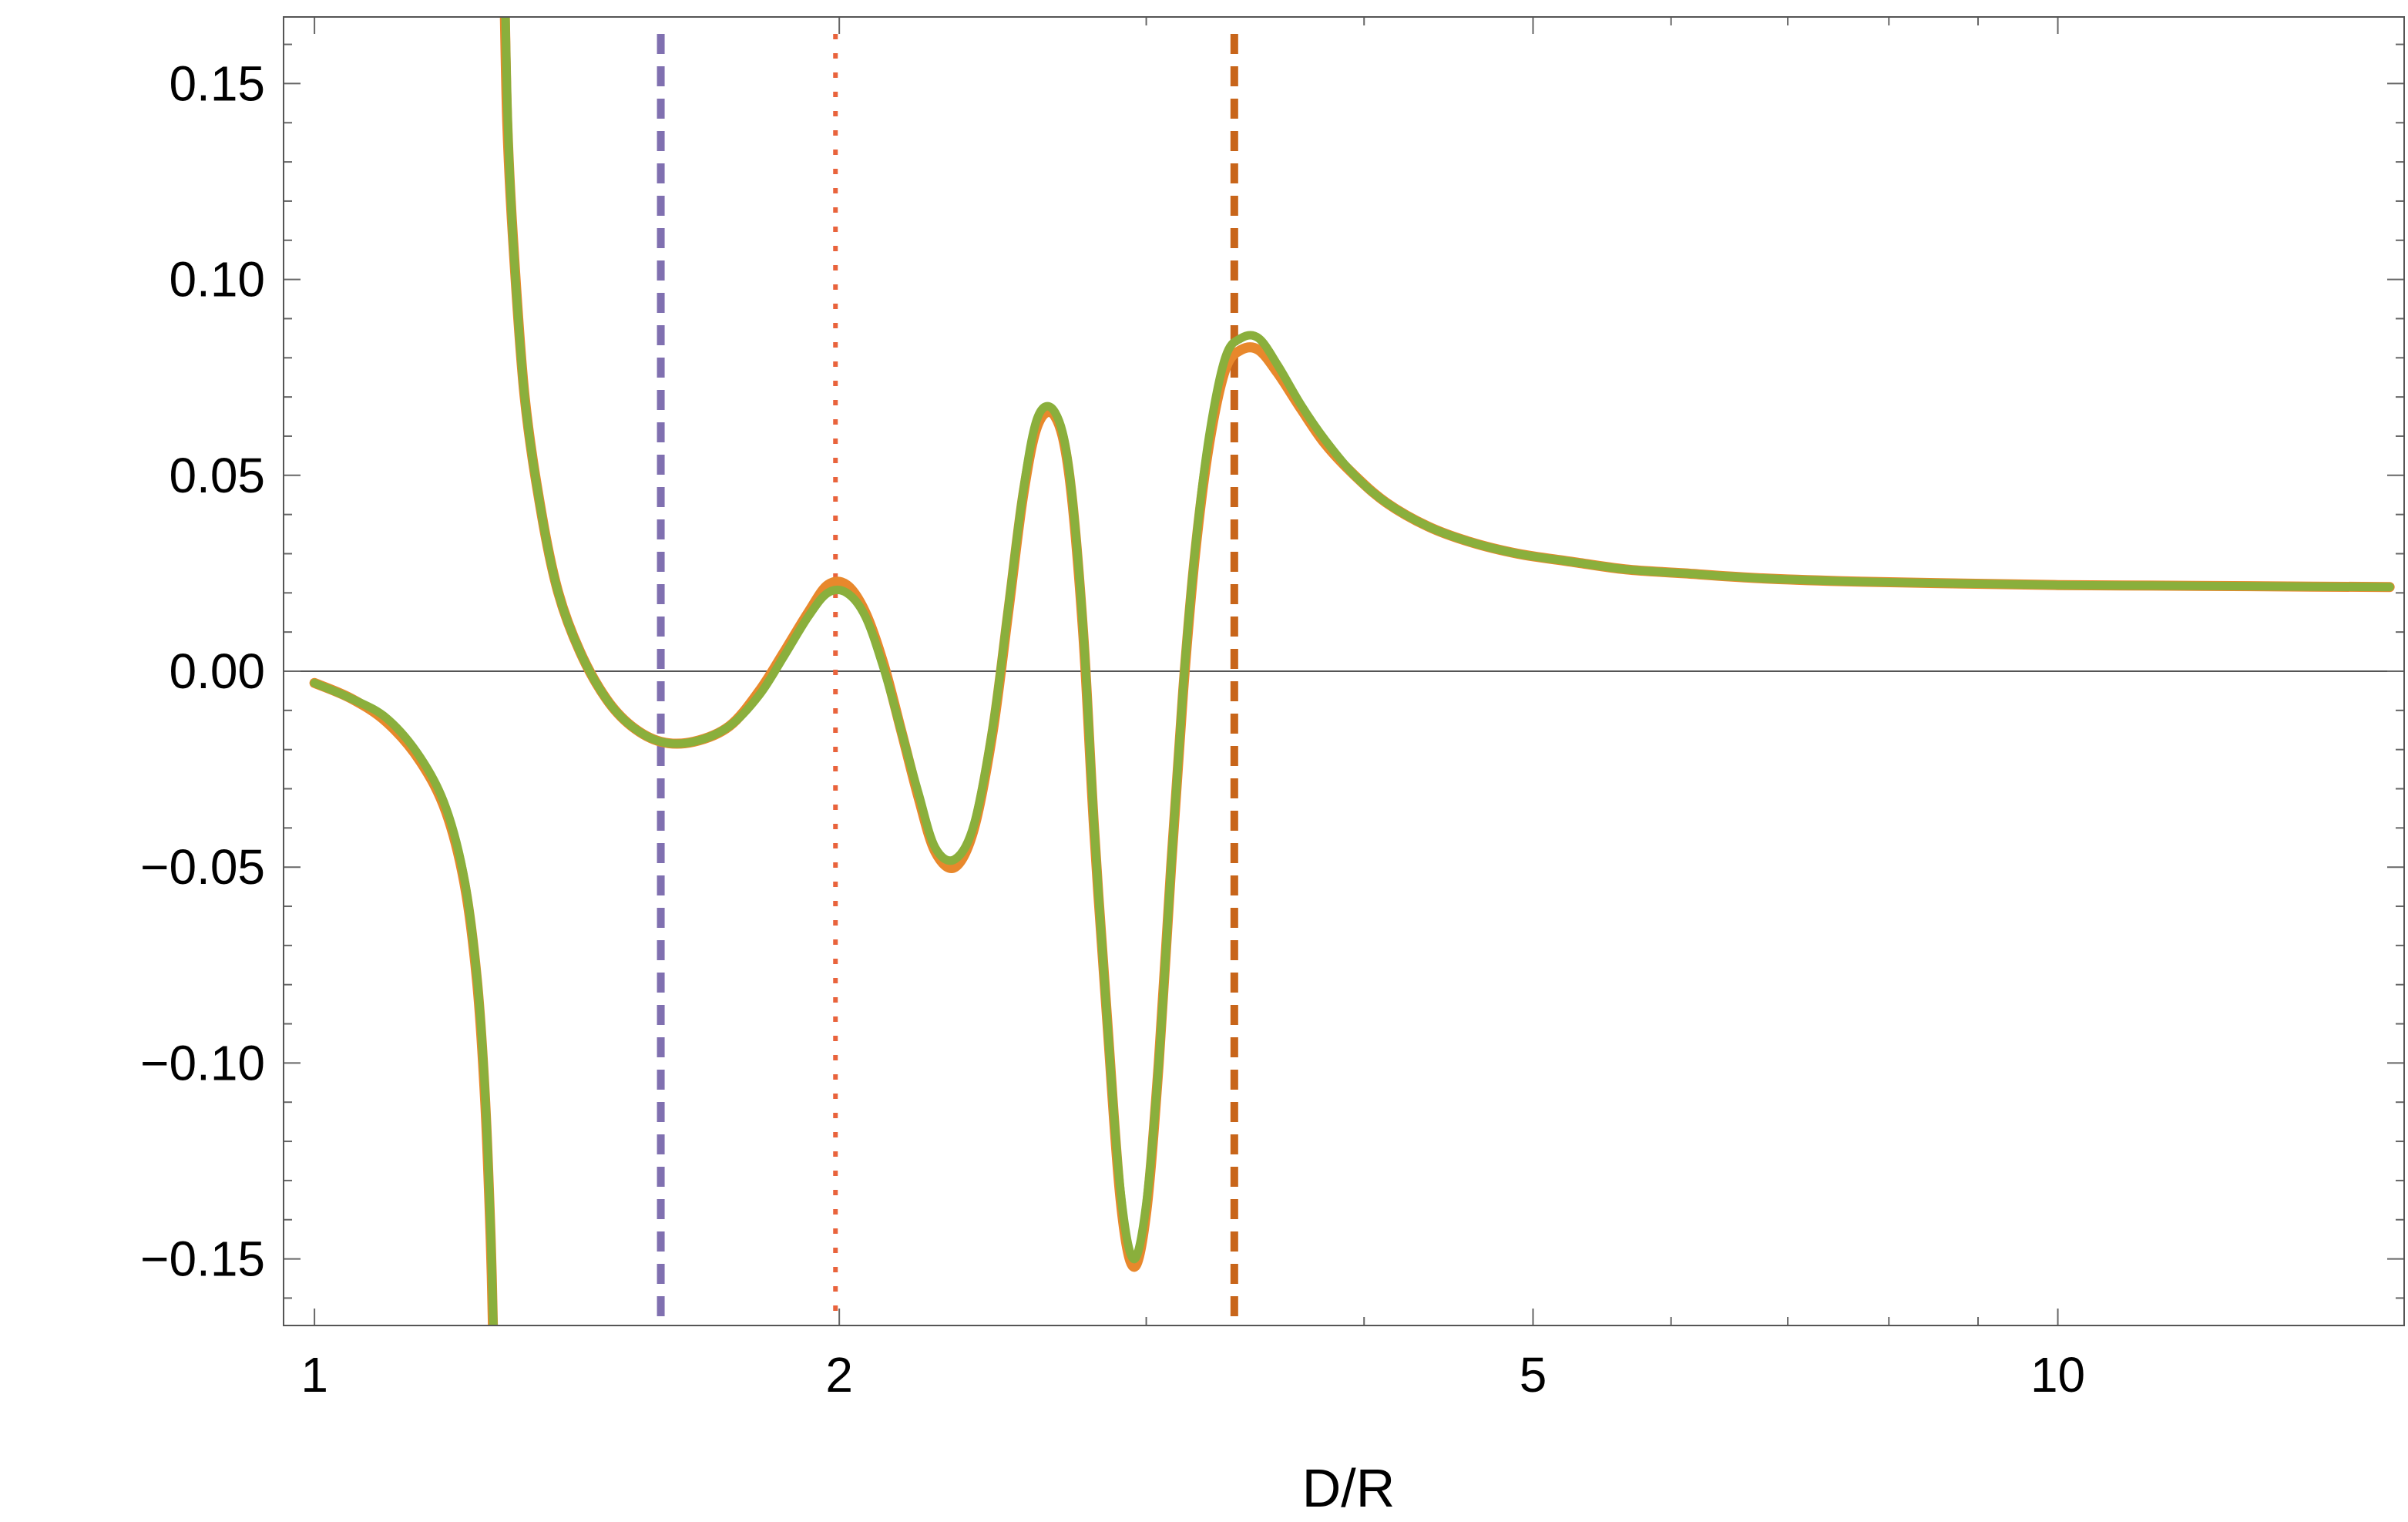 Image resolution: width=2408 pixels, height=1522 pixels. What do you see at coordinates (217, 671) in the screenshot?
I see `y-tick-label: 0.00` at bounding box center [217, 671].